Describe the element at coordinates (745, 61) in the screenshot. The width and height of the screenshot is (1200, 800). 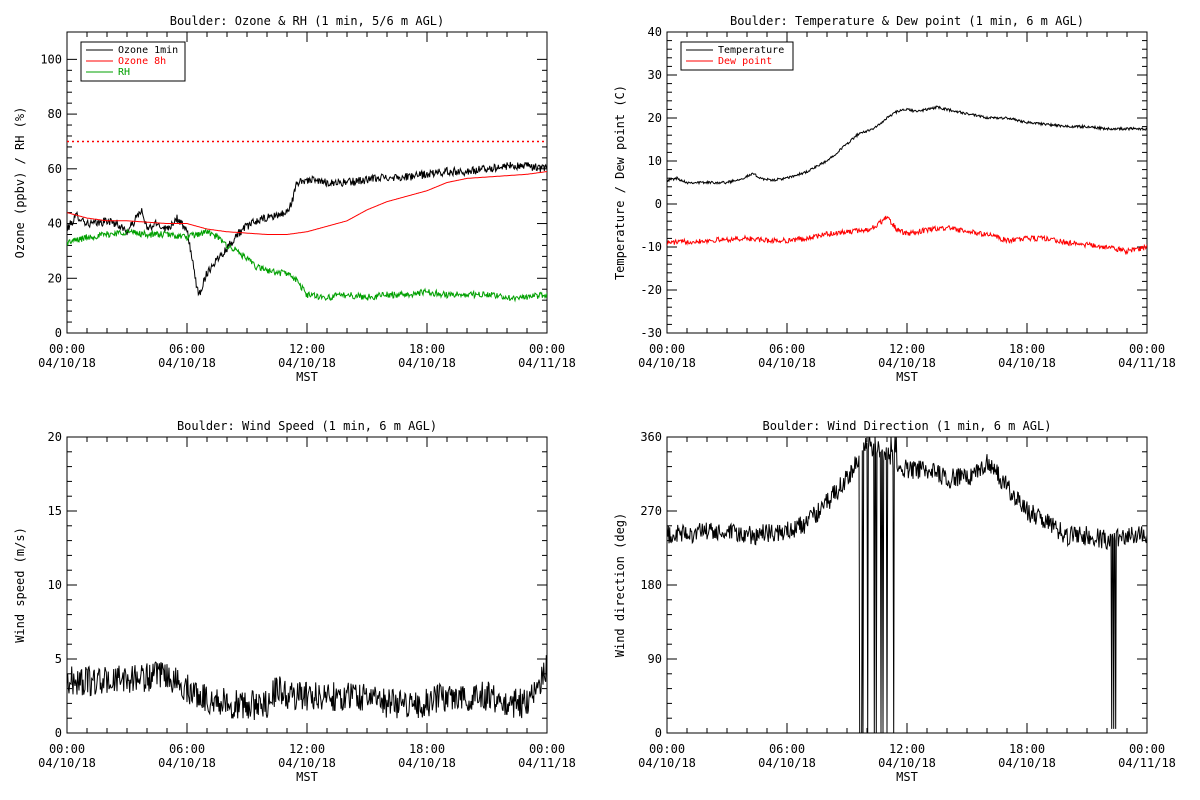
I see `legend-entry-label: Dew point` at that location.